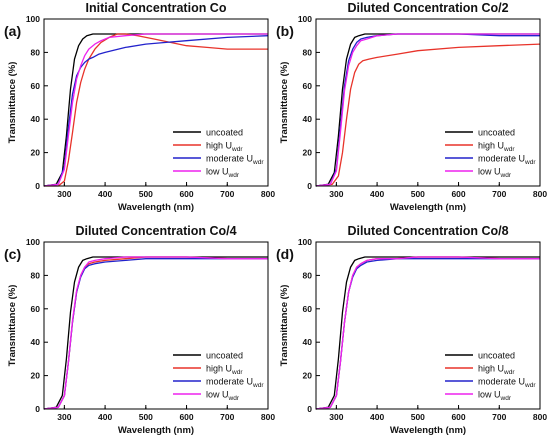  What do you see at coordinates (427, 231) in the screenshot?
I see `chart-title: Diluted Concentration Co/8` at bounding box center [427, 231].